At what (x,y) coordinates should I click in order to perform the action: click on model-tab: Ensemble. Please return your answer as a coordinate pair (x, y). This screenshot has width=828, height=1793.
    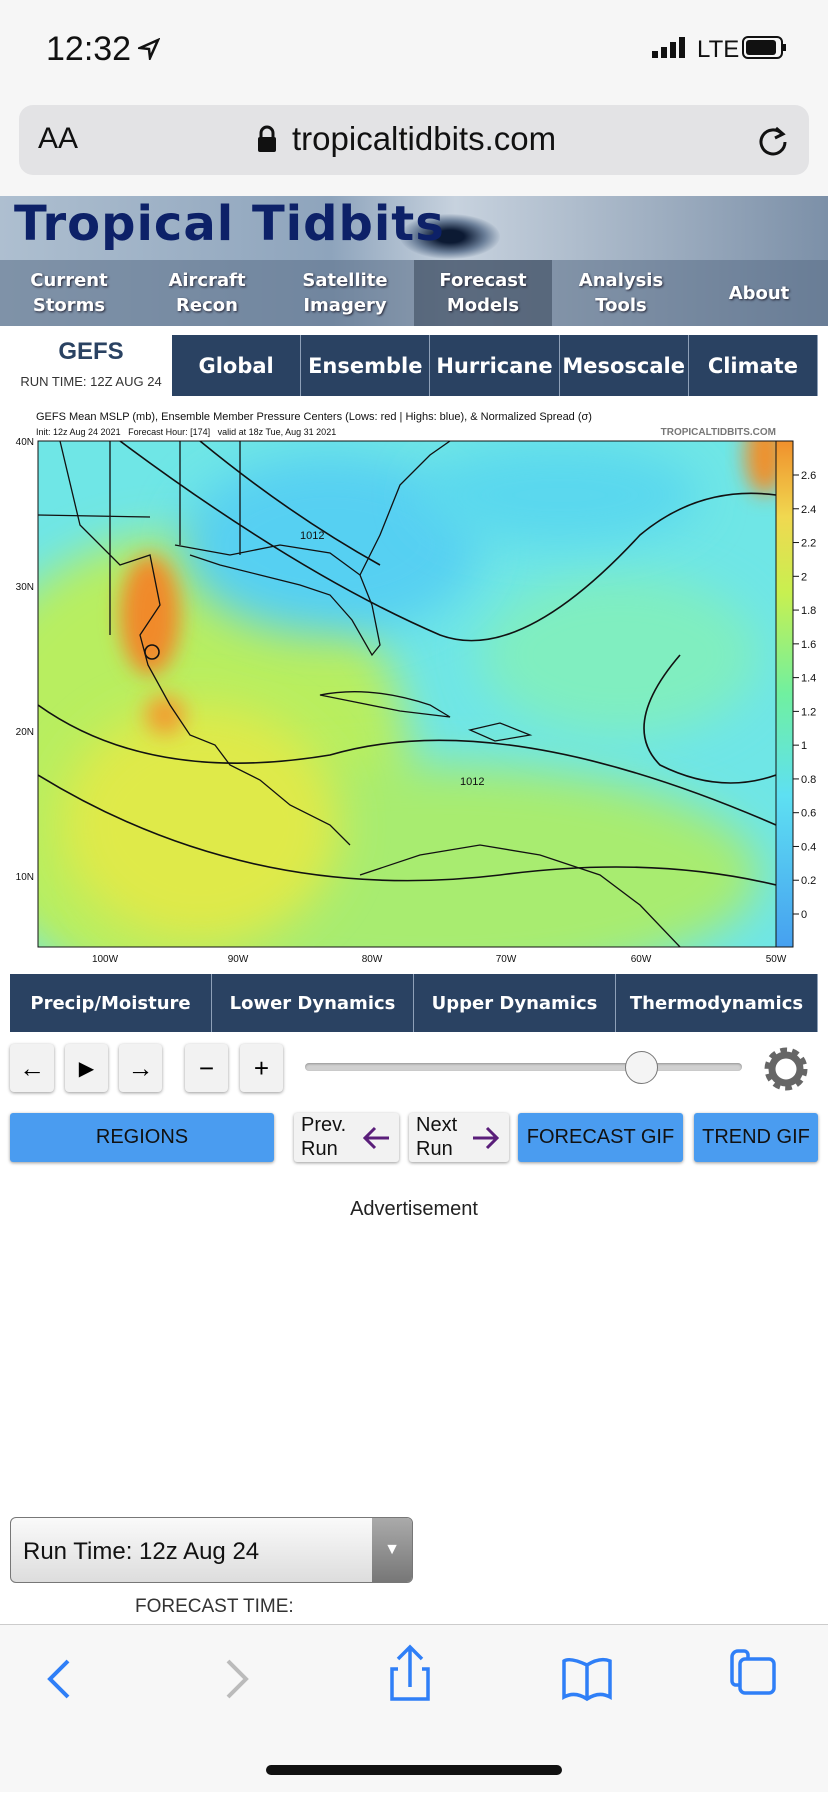
    Looking at the image, I should click on (366, 365).